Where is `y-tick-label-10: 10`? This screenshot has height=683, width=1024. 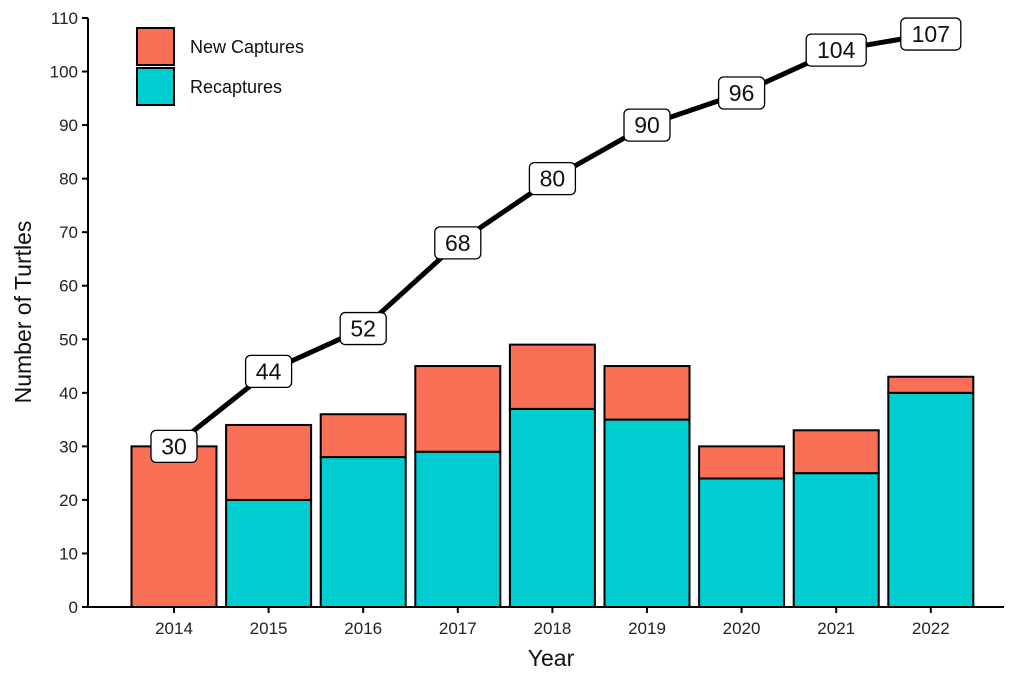
y-tick-label-10: 10 is located at coordinates (68, 553).